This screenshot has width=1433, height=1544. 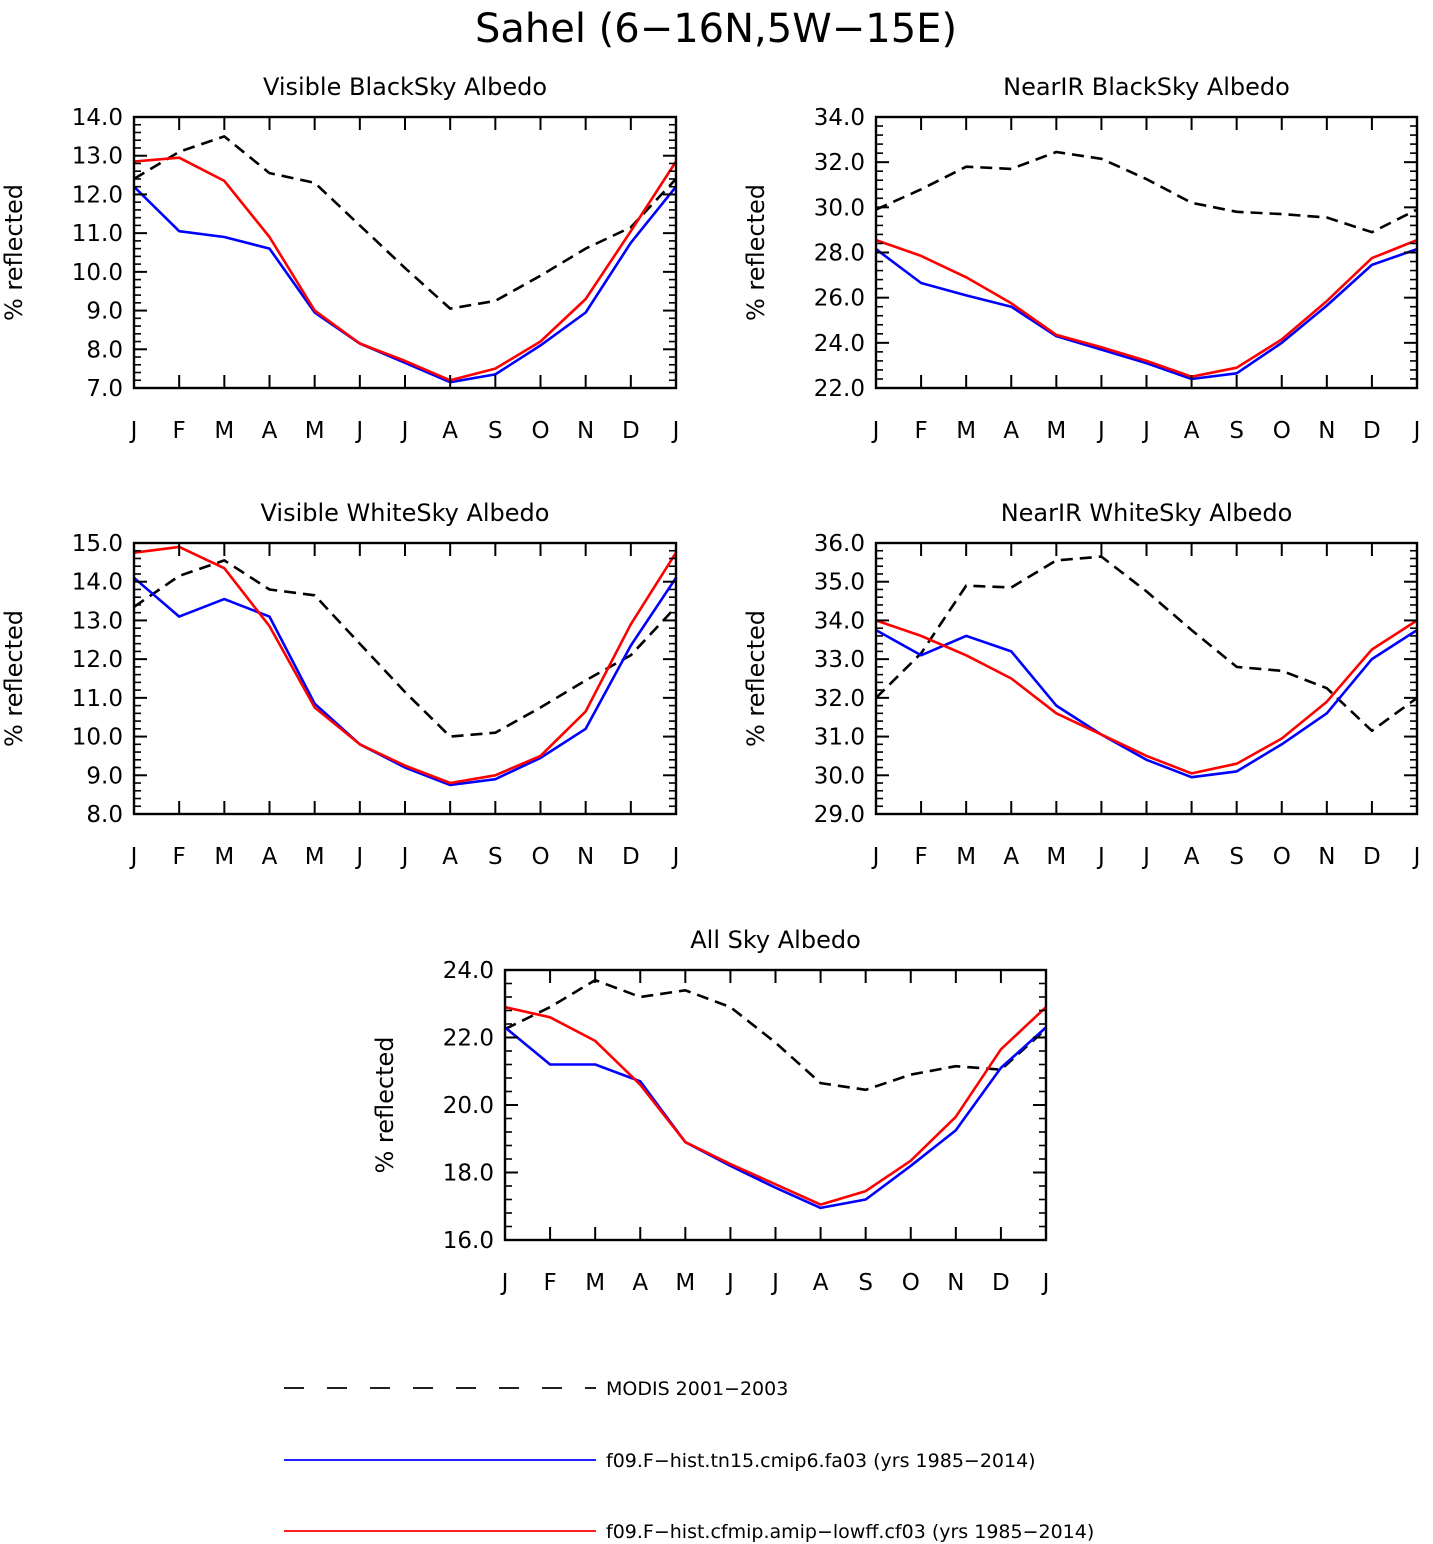 I want to click on y-tick-label: 28.0, so click(x=839, y=254).